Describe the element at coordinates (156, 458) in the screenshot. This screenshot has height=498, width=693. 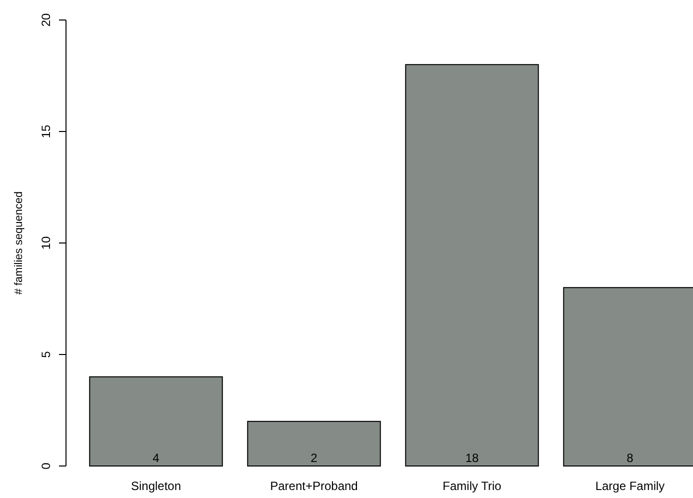
I see `data-label: 4` at that location.